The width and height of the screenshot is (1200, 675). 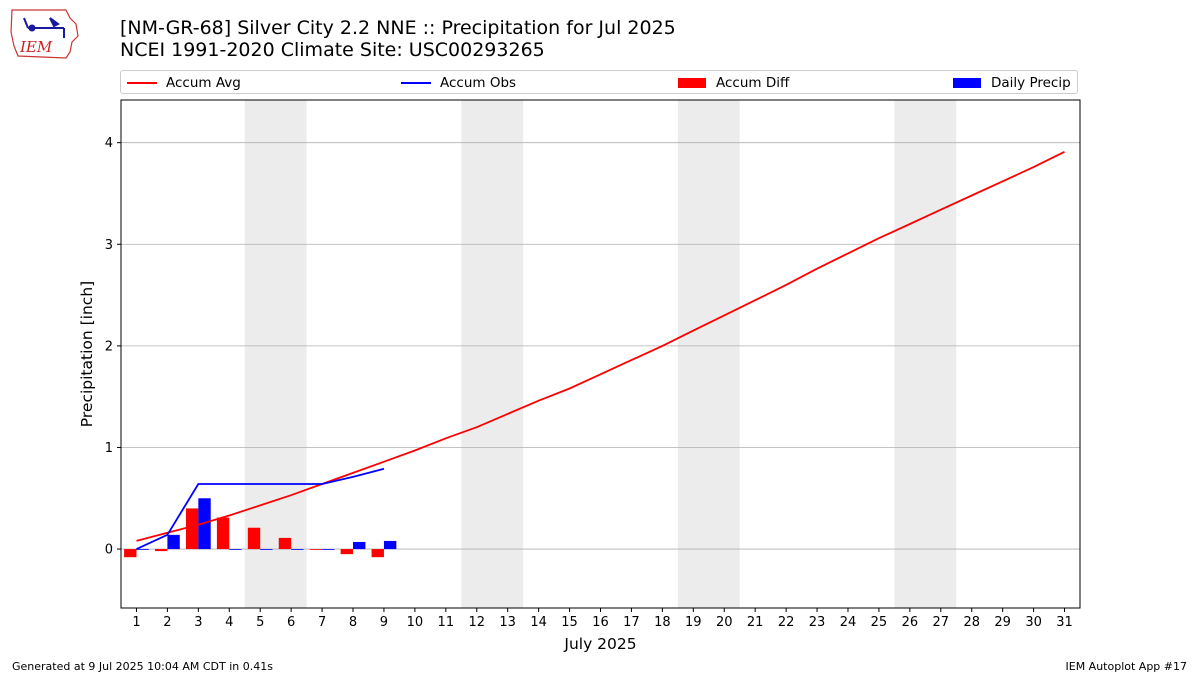 I want to click on y-tick-label: 0, so click(x=109, y=550).